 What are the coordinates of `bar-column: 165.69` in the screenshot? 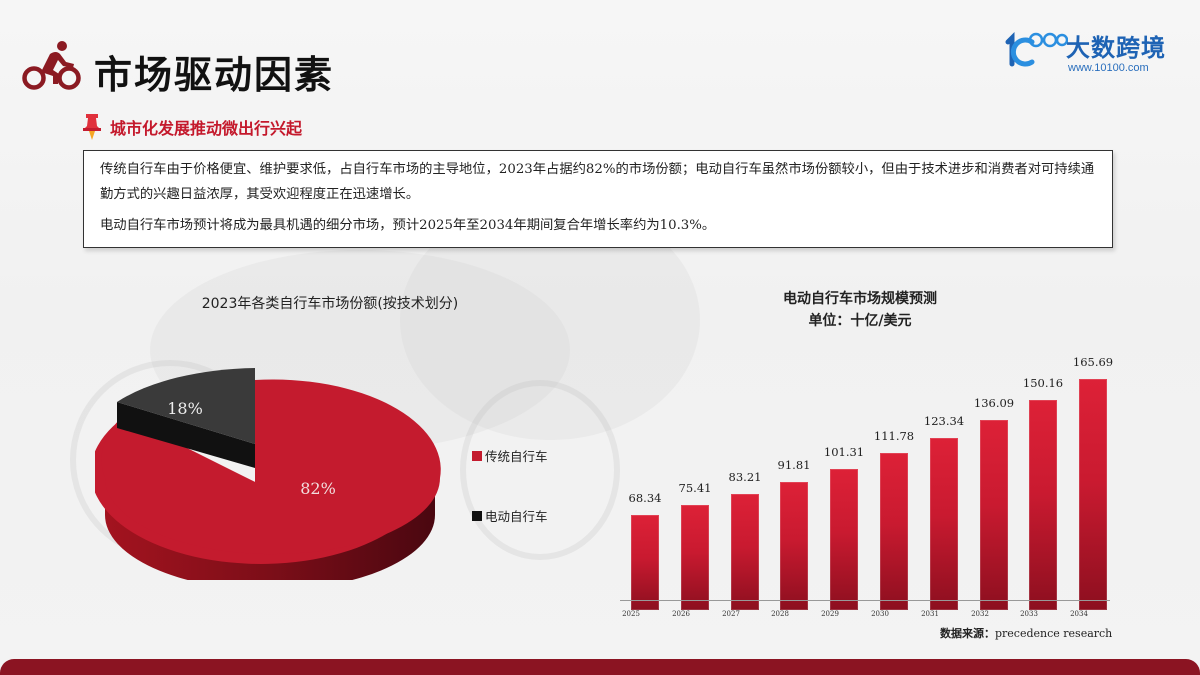 It's located at (1093, 482).